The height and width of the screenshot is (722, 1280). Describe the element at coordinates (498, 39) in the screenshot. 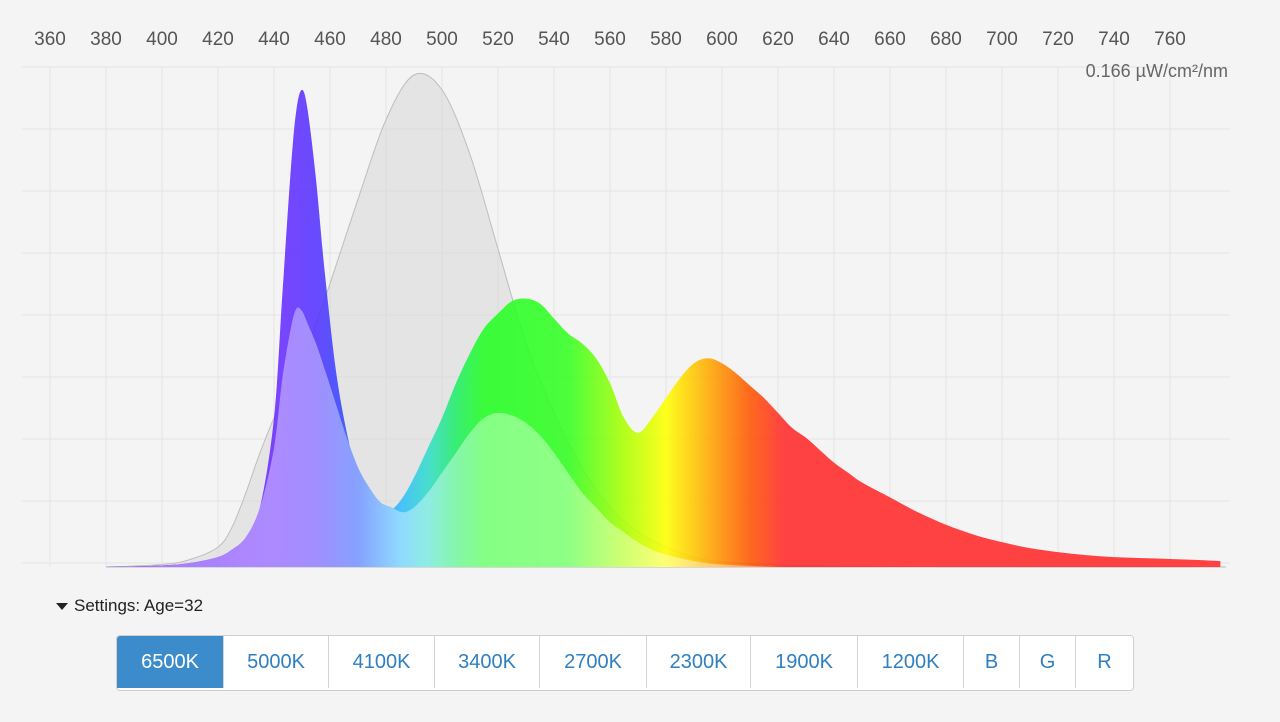

I see `x-tick-label: 520` at that location.